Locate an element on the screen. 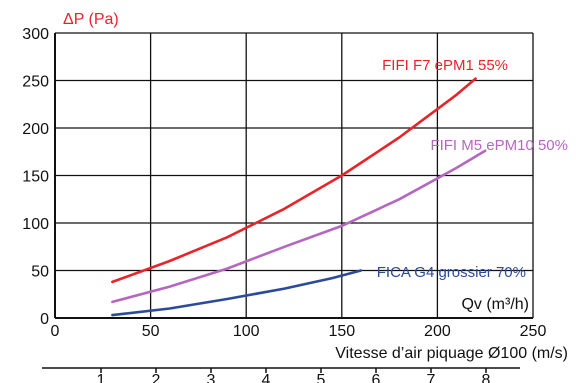  series-label: FIFI M5 ePM10 50% is located at coordinates (499, 145).